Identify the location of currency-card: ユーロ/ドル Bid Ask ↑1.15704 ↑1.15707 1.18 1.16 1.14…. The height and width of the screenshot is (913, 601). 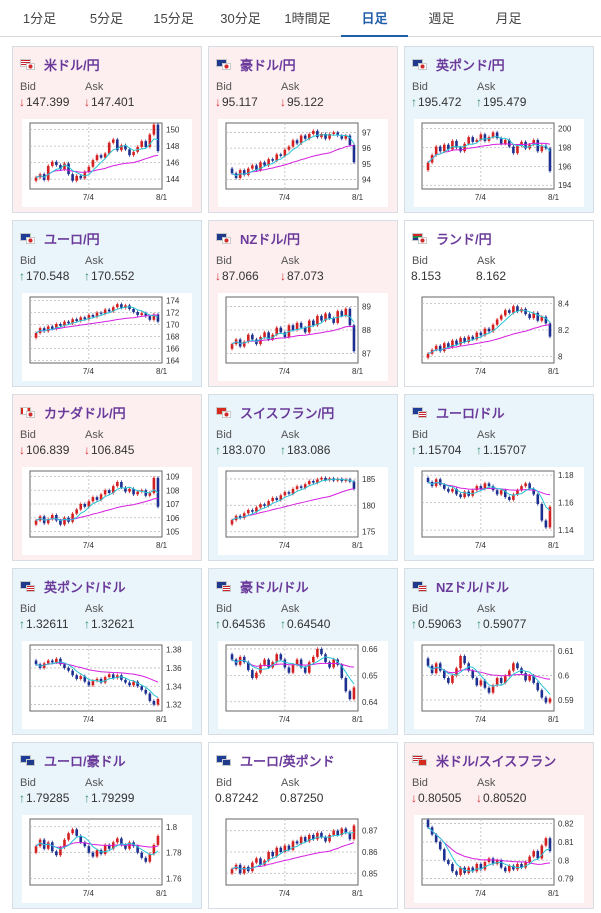
(499, 477).